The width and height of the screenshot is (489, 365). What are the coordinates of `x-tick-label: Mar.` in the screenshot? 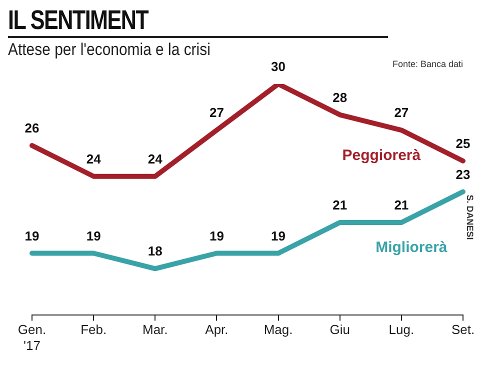 It's located at (155, 330).